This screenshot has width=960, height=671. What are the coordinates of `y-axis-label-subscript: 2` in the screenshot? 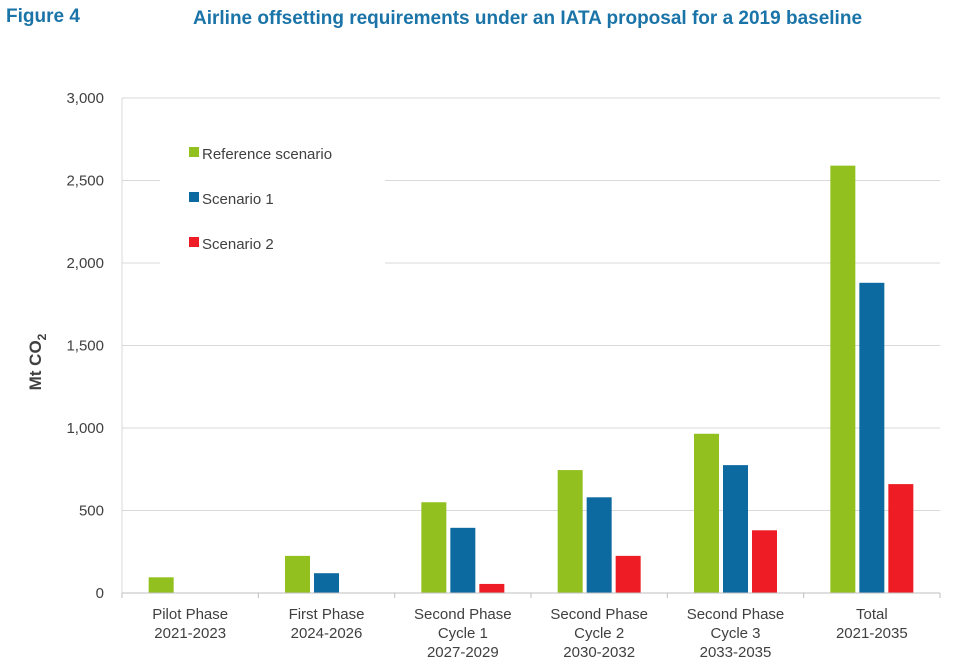 It's located at (42, 336).